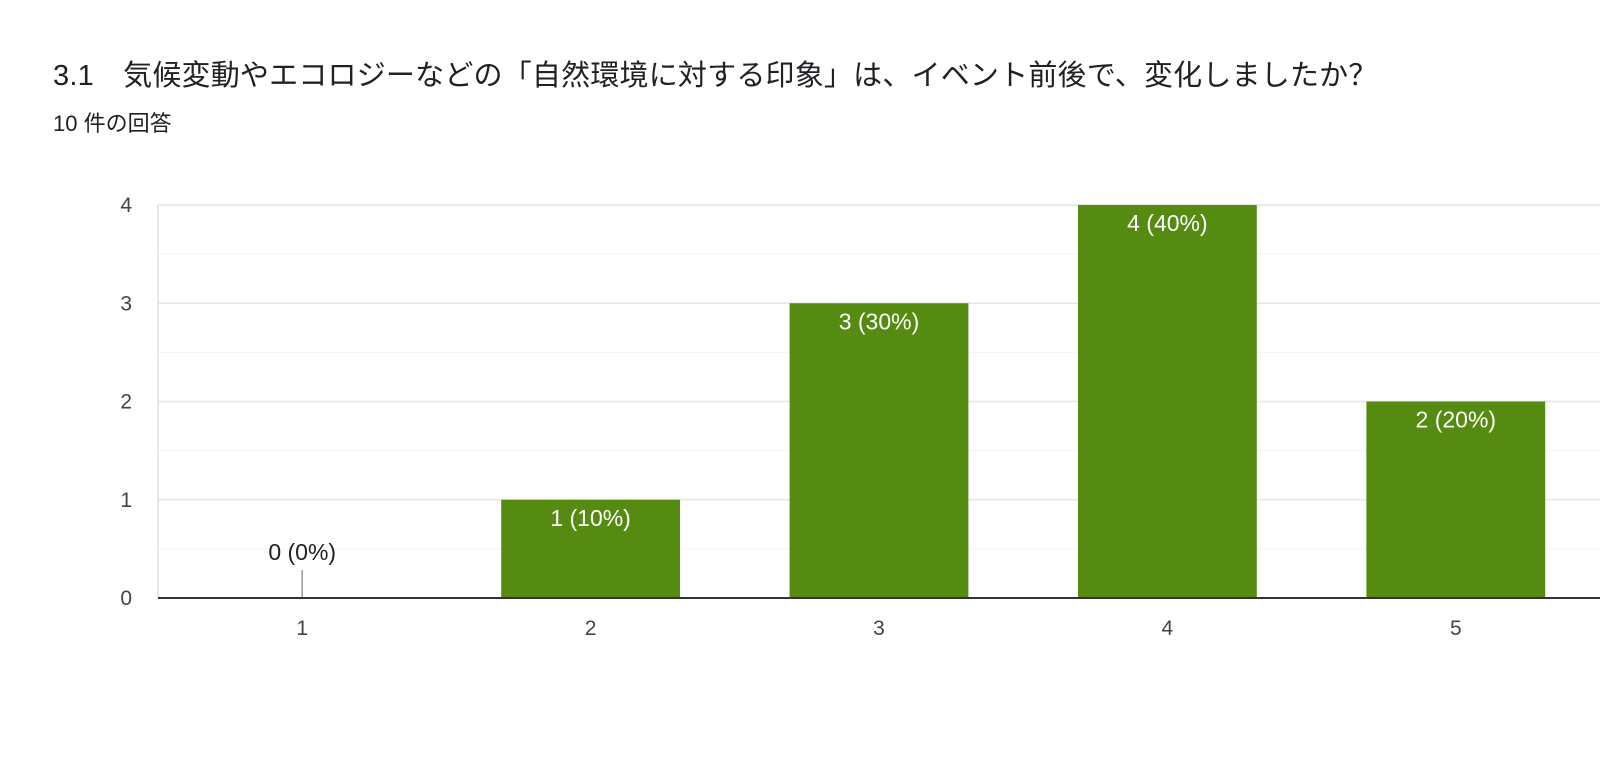 The height and width of the screenshot is (761, 1600). What do you see at coordinates (1456, 420) in the screenshot?
I see `data-label-5: 2 (20%)` at bounding box center [1456, 420].